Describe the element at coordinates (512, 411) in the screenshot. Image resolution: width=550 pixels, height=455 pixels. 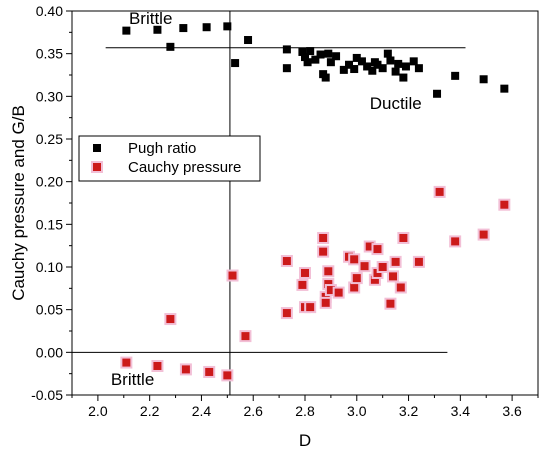
I see `x-tick-label: 3.6` at that location.